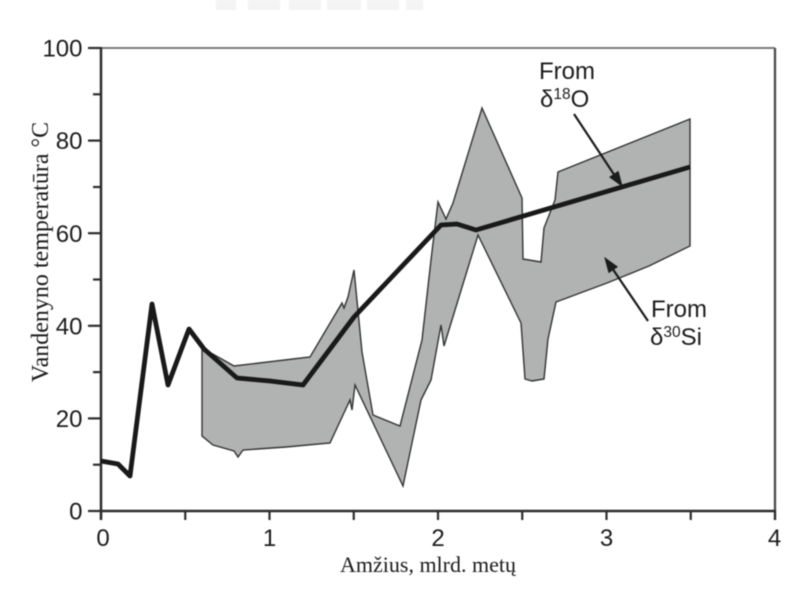  I want to click on svg-text: 4, so click(774, 538).